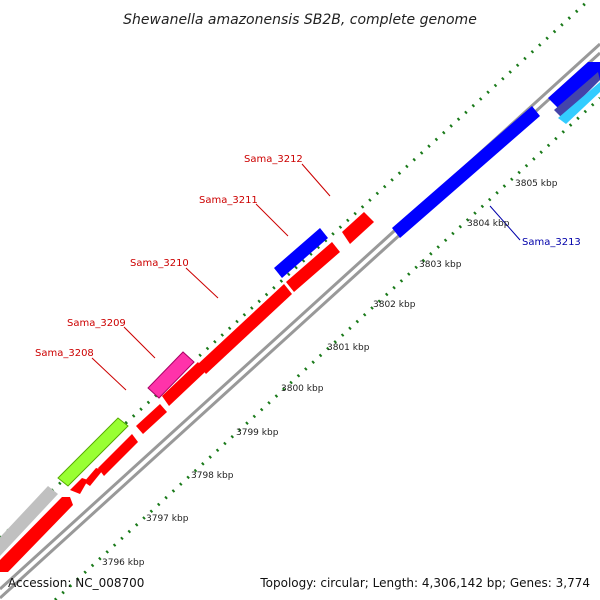  What do you see at coordinates (257, 433) in the screenshot?
I see `tick-label: 3799 kbp` at bounding box center [257, 433].